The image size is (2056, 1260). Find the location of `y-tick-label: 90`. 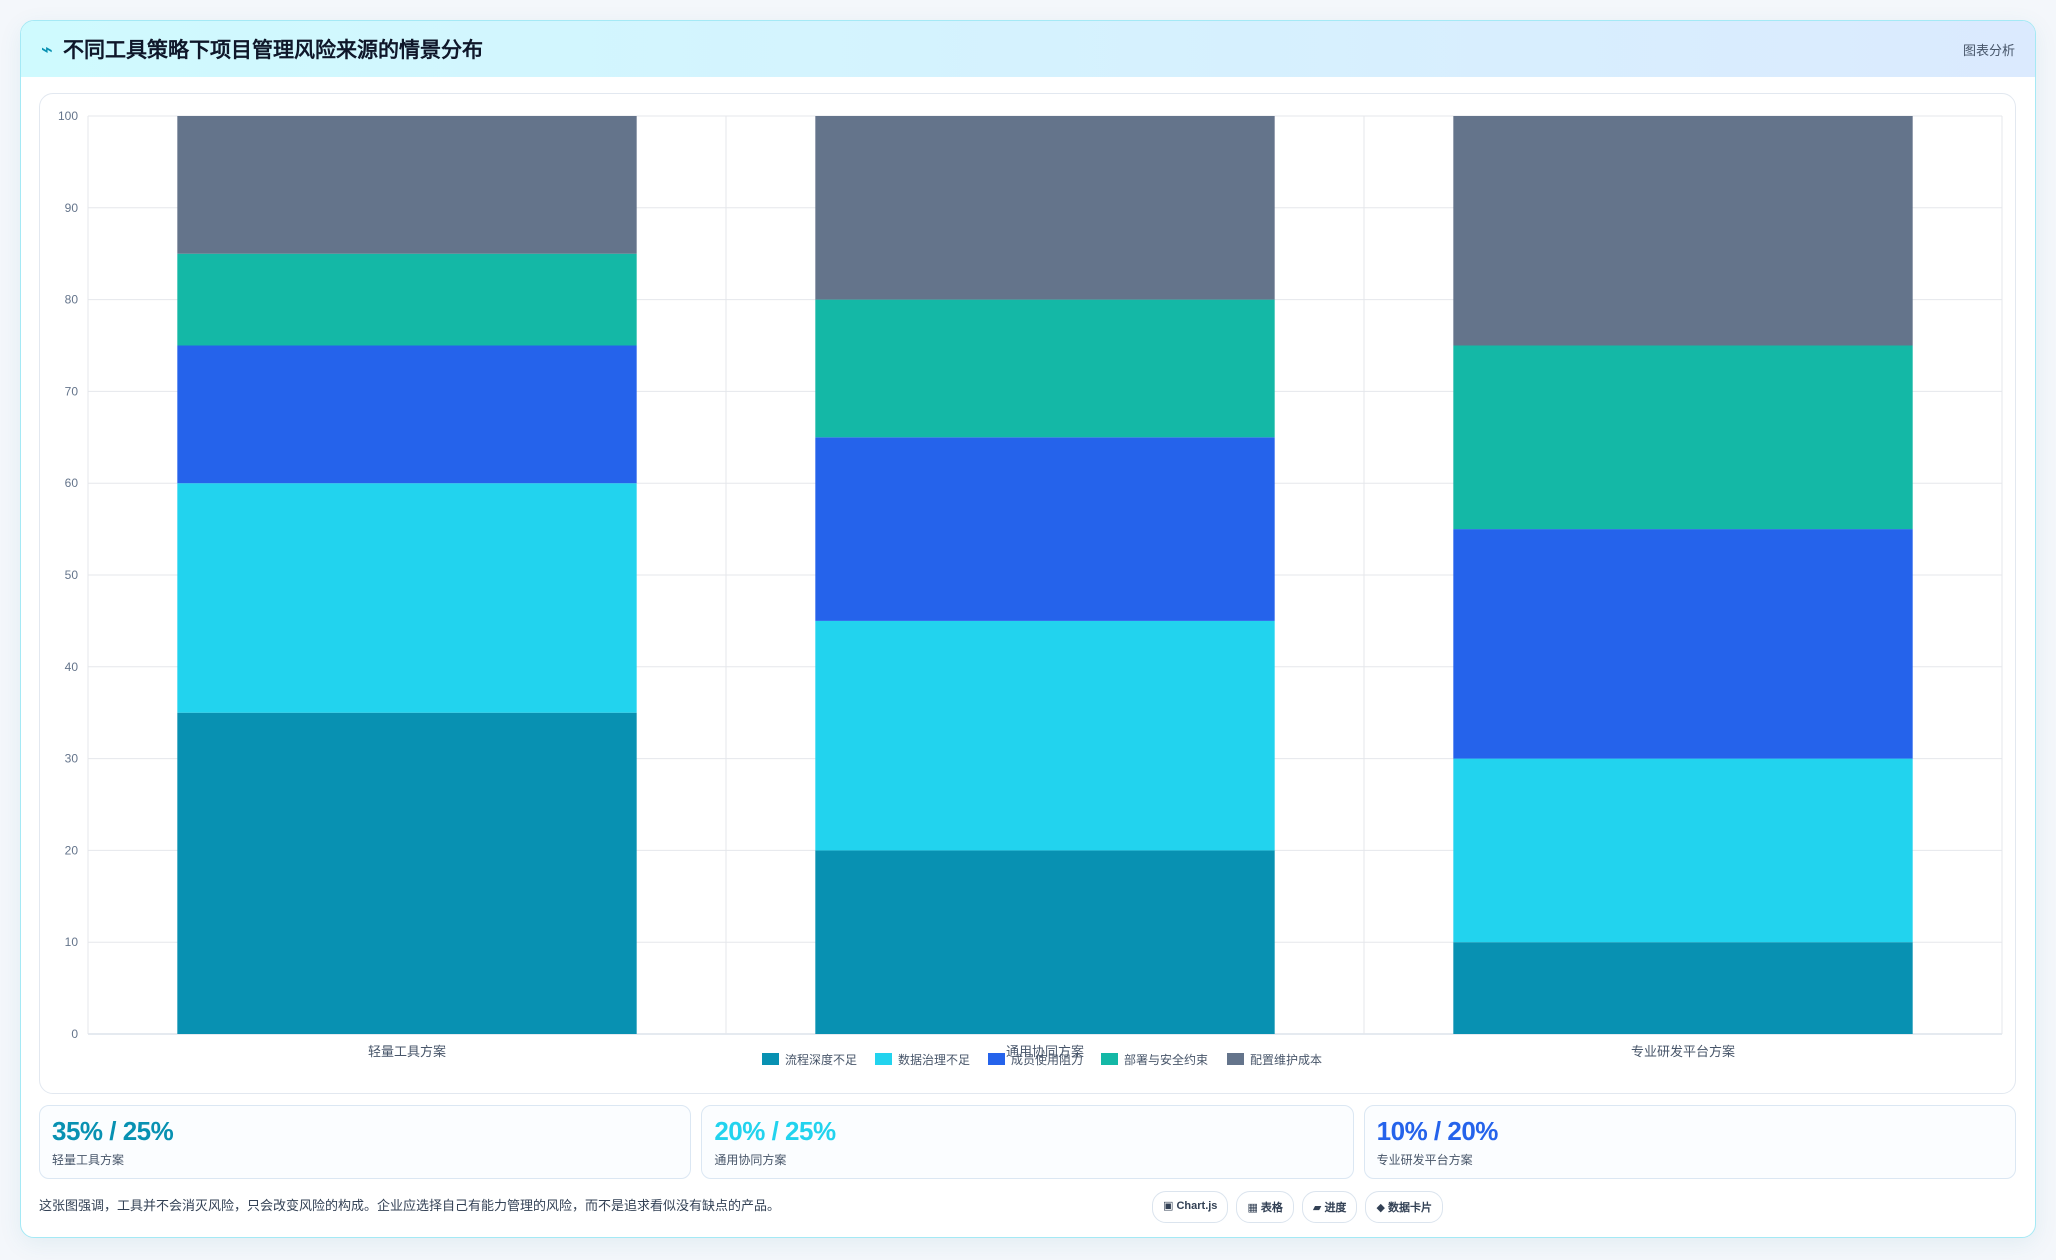

y-tick-label: 90 is located at coordinates (72, 208).